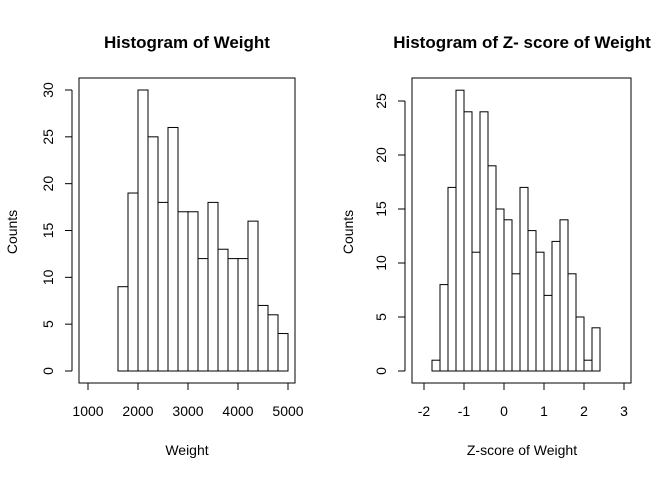 The height and width of the screenshot is (480, 672). Describe the element at coordinates (624, 411) in the screenshot. I see `x-tick-label: 3` at that location.